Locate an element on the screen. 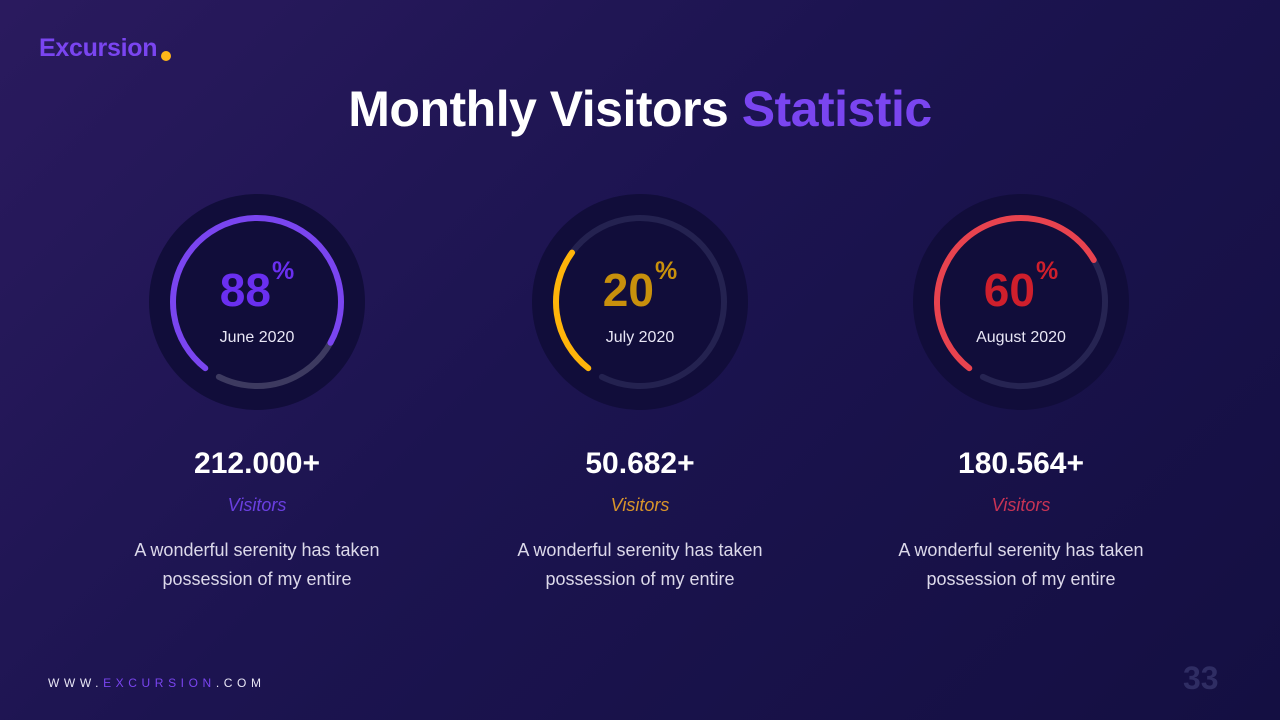 This screenshot has height=720, width=1280. percent-value: 88% is located at coordinates (257, 287).